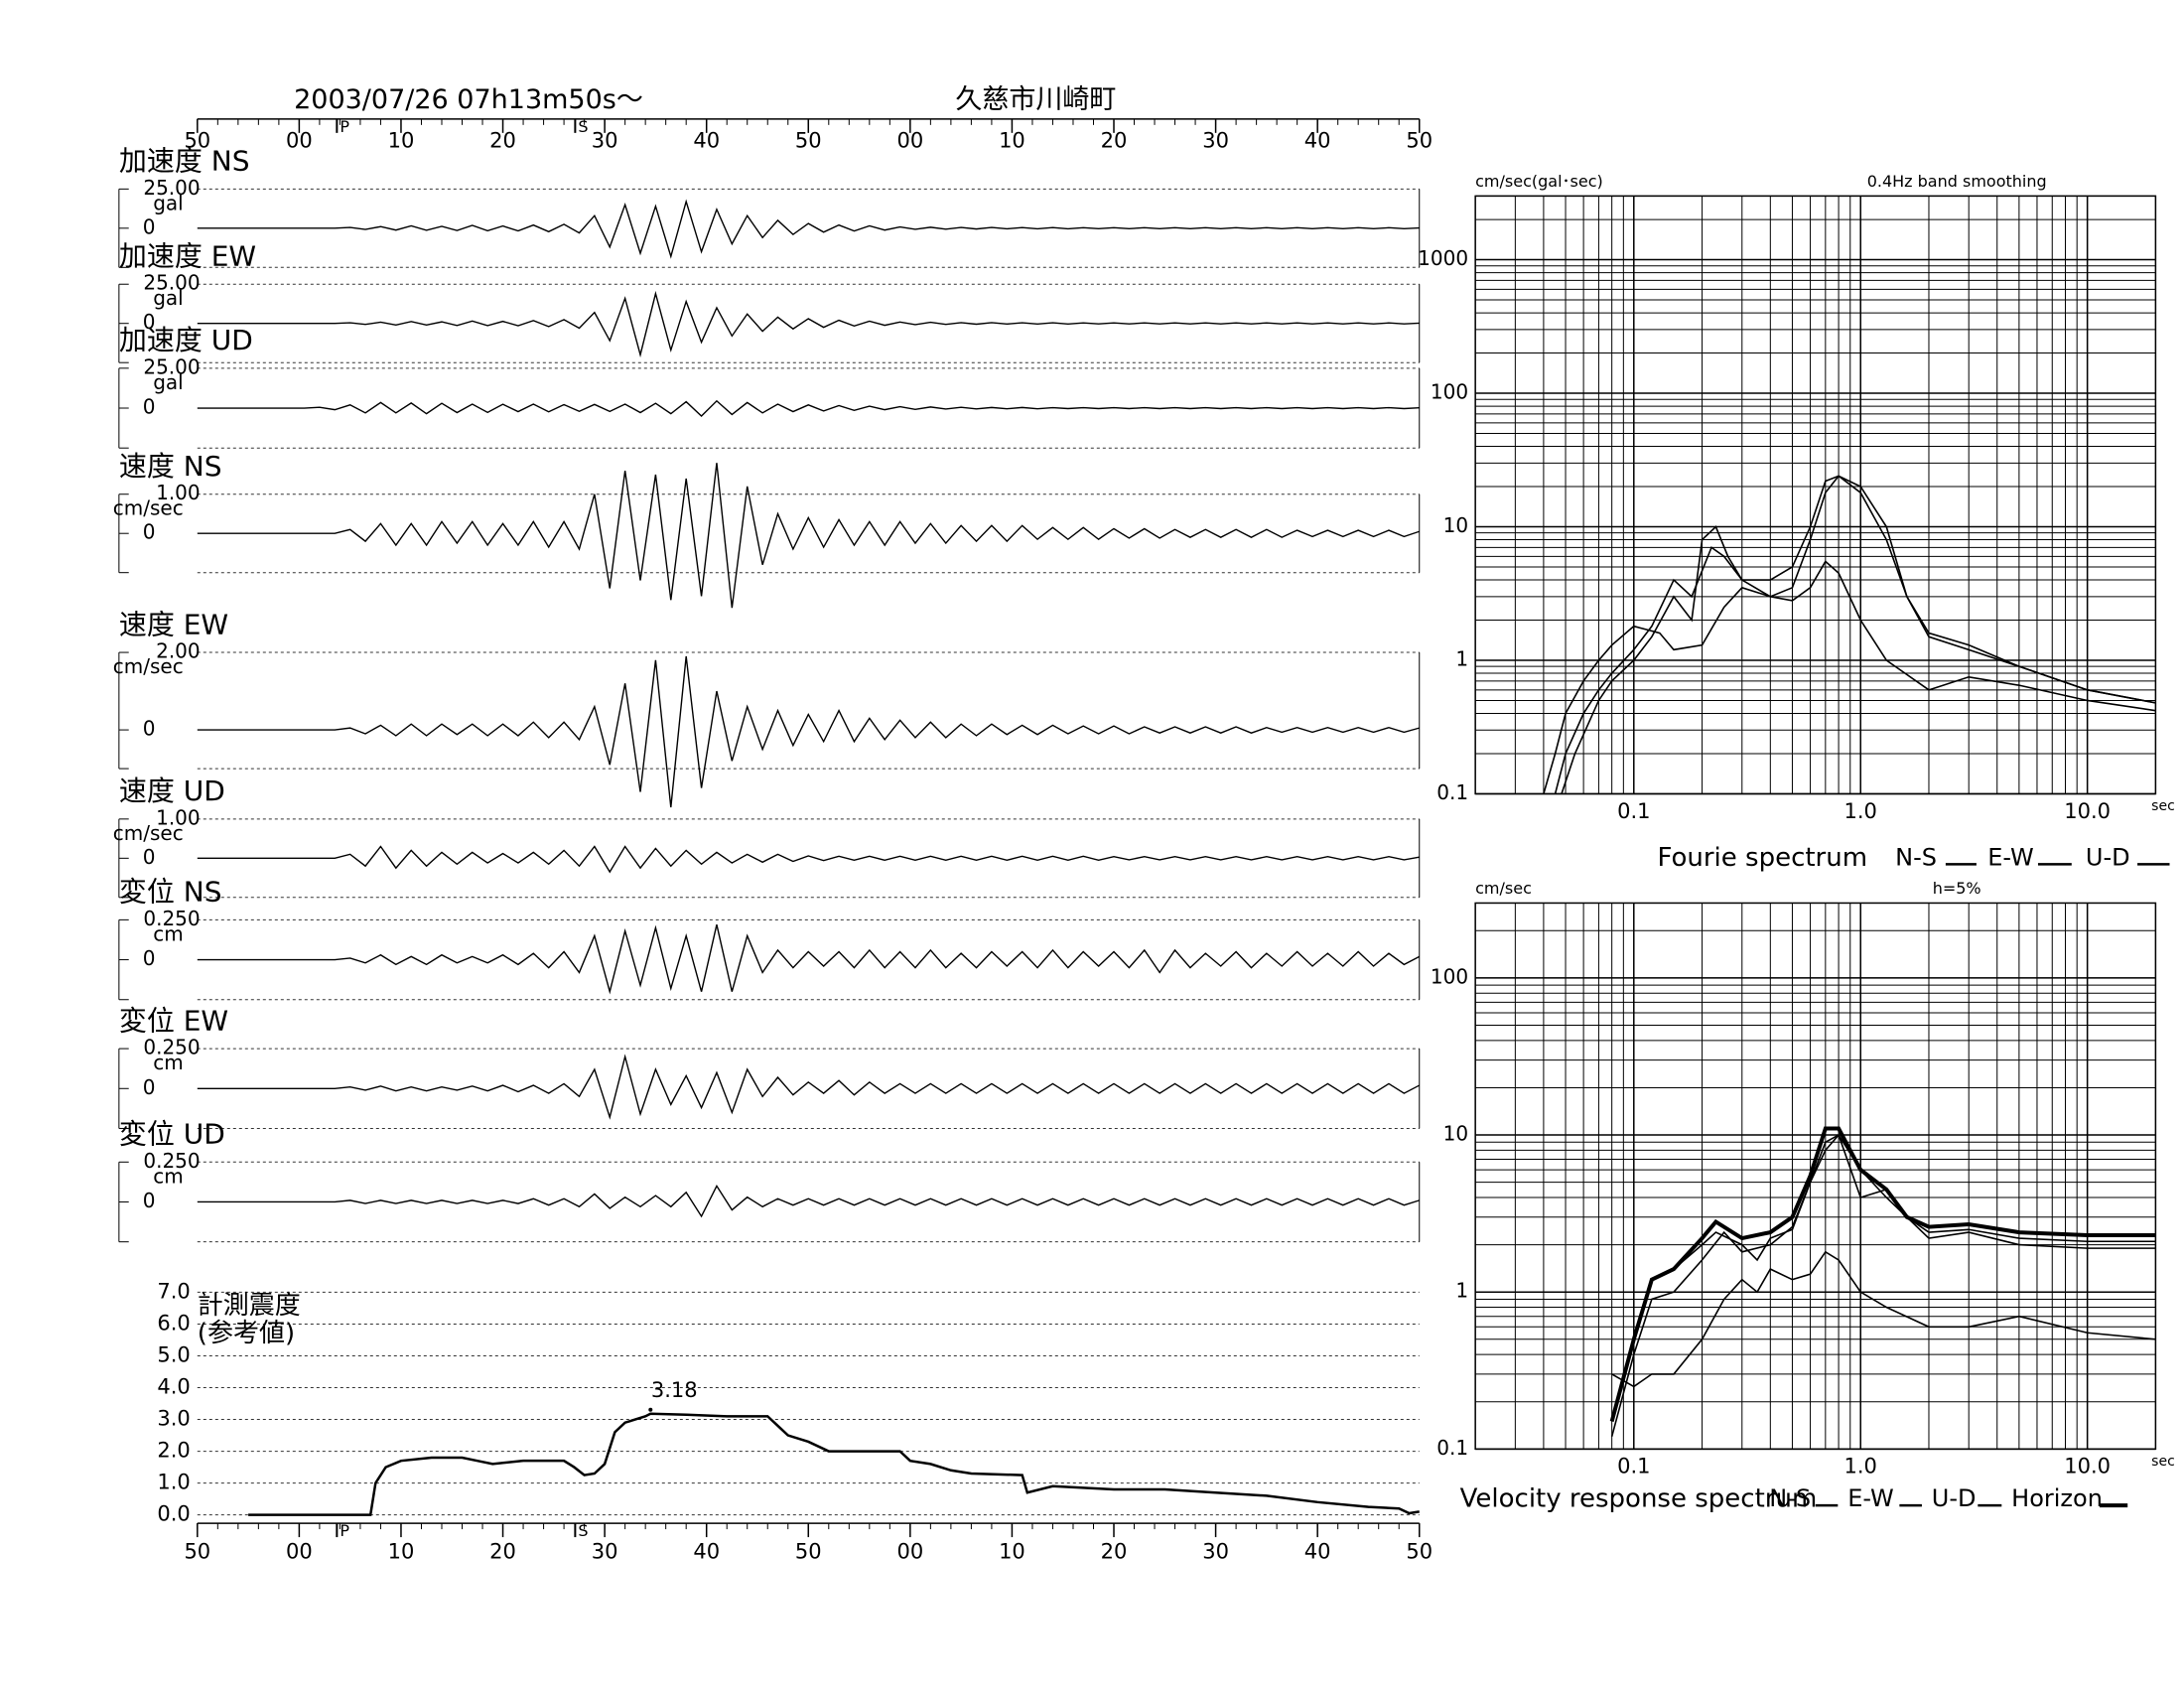 The width and height of the screenshot is (2184, 1688). I want to click on intensity-line, so click(834, 1464).